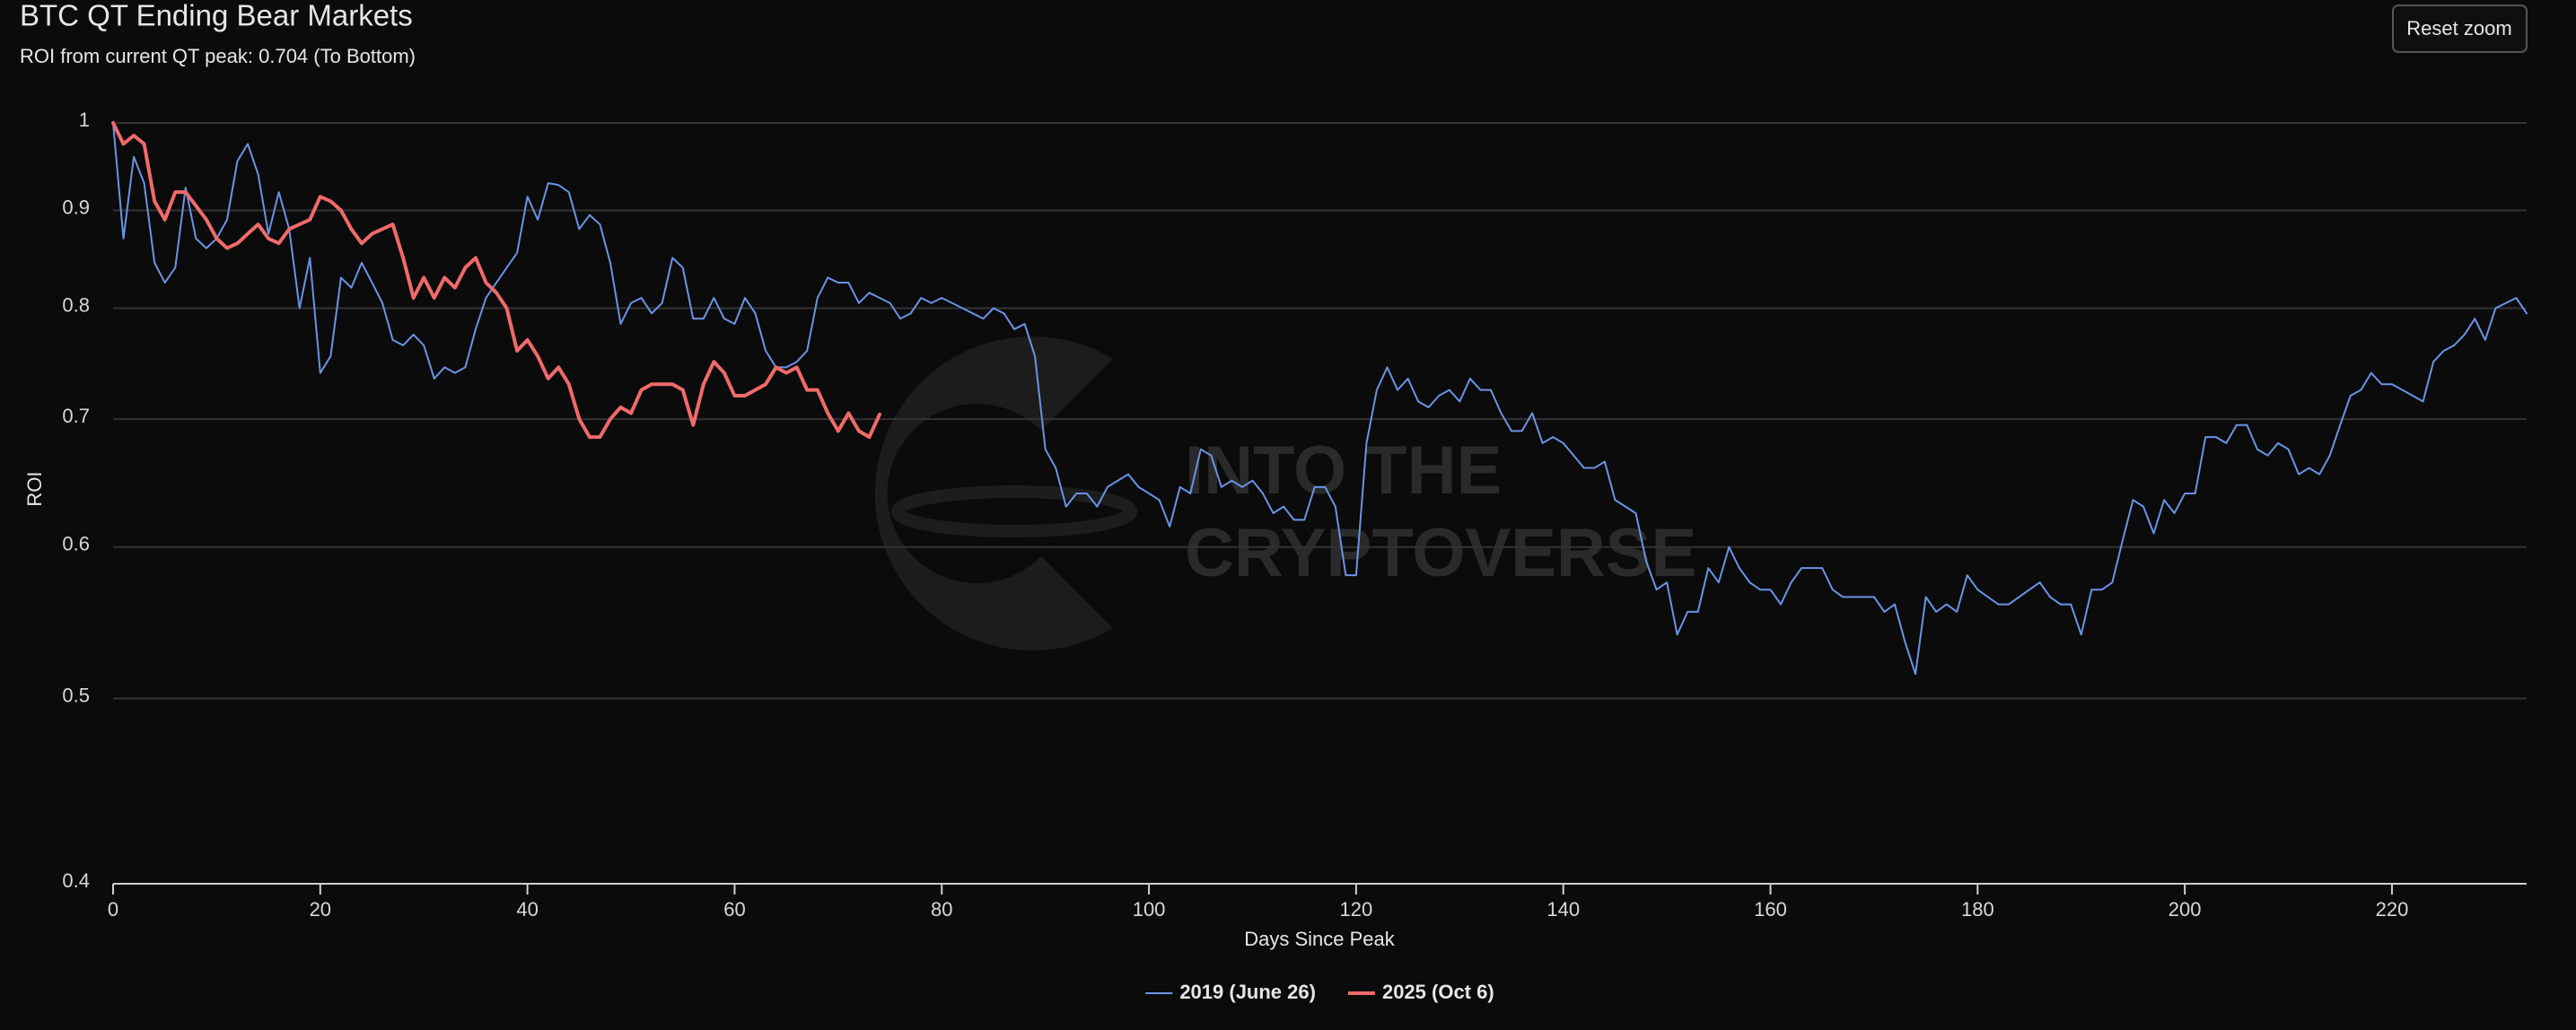 The height and width of the screenshot is (1030, 2576). What do you see at coordinates (76, 416) in the screenshot?
I see `y-tick-label: 0.7` at bounding box center [76, 416].